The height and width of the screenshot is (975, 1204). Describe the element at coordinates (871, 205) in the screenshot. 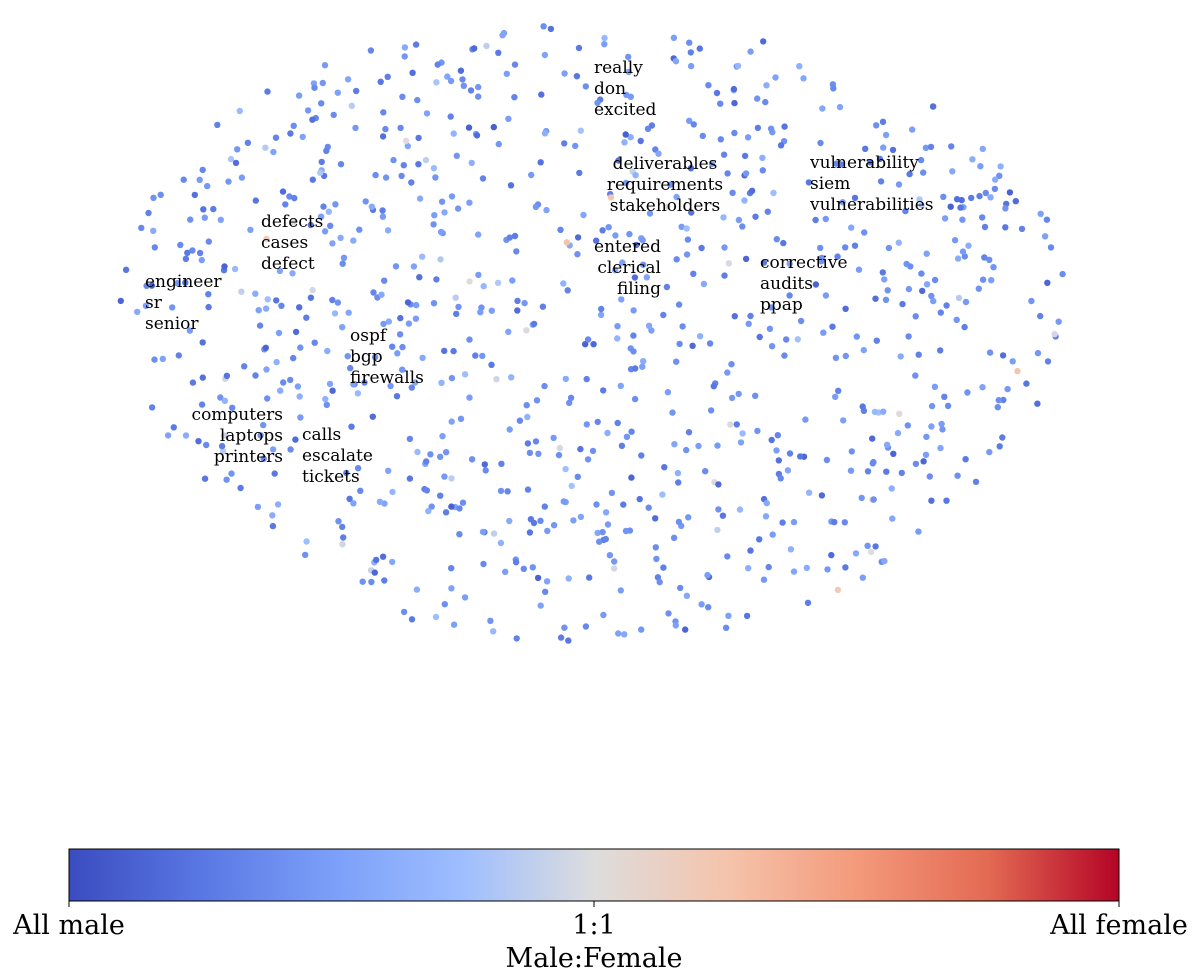

I see `cluster-label-word: vulnerabilities` at that location.